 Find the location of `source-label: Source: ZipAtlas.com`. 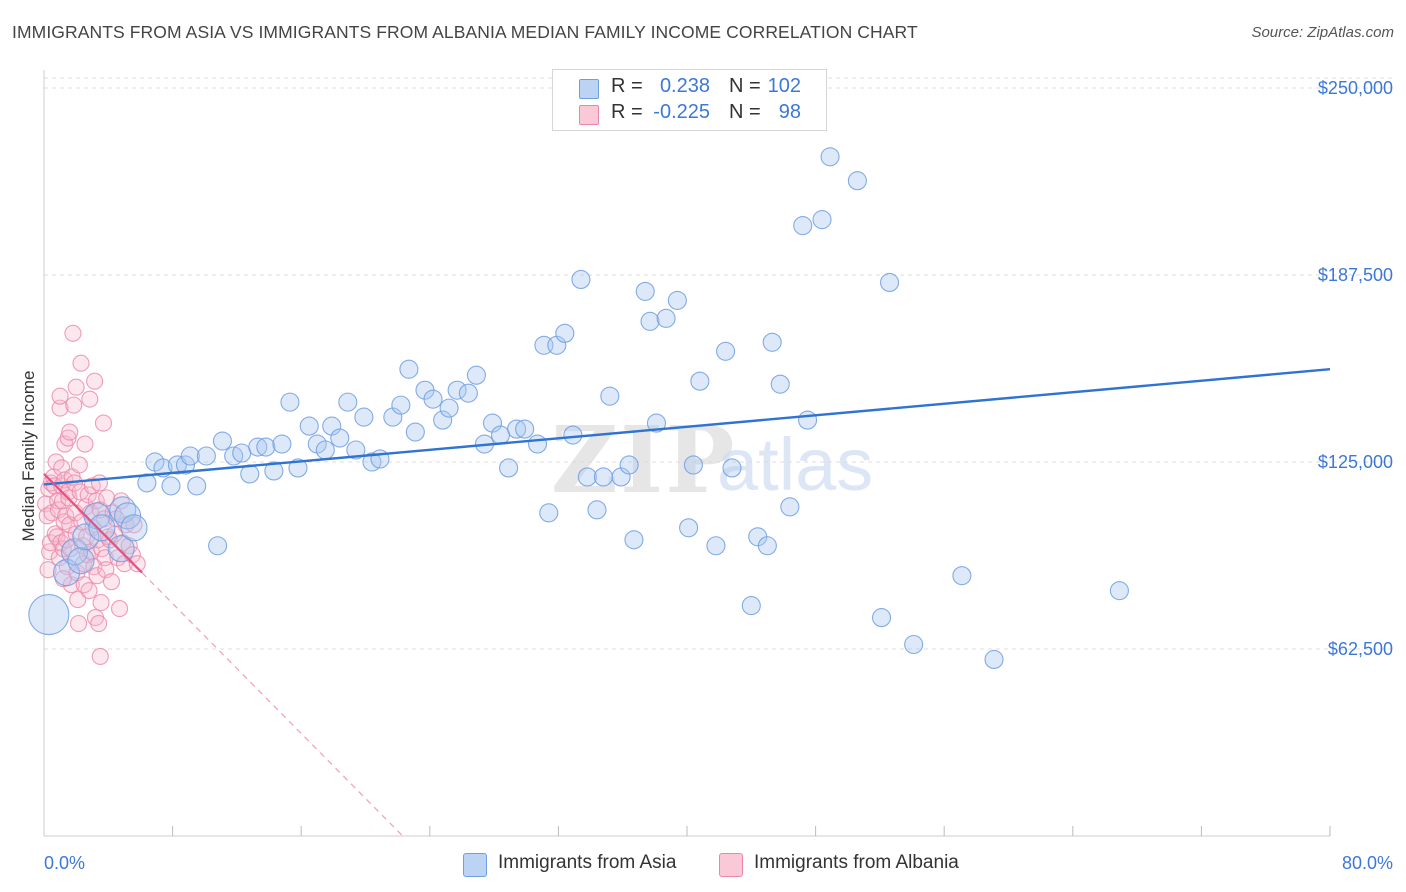

source-label: Source: ZipAtlas.com is located at coordinates (1322, 32).